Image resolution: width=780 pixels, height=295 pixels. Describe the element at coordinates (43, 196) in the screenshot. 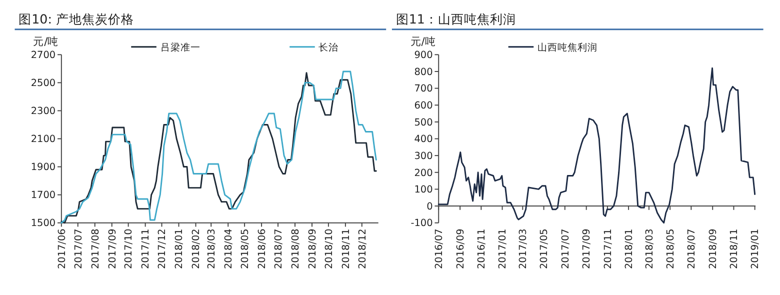

I see `y-tick-label: 1700` at that location.